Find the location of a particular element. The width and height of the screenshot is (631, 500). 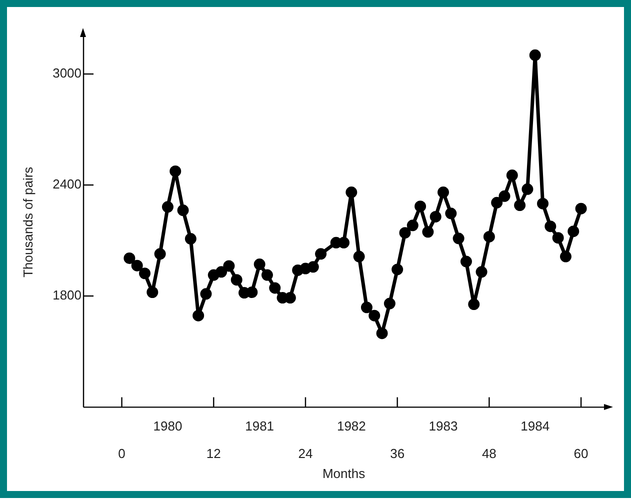

x-tick-label: 48 is located at coordinates (489, 454).